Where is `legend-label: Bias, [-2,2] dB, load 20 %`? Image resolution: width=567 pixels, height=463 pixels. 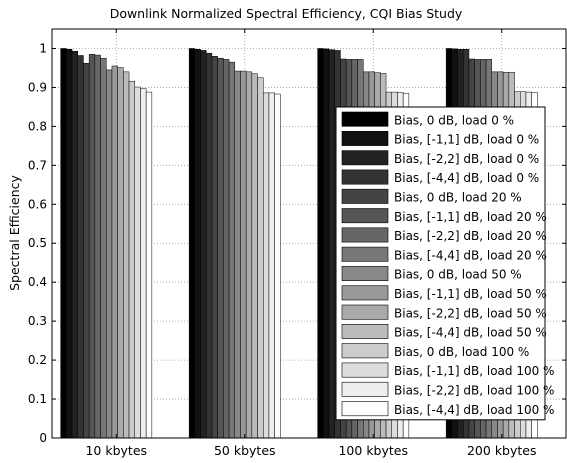
legend-label: Bias, [-2,2] dB, load 20 % is located at coordinates (470, 236).